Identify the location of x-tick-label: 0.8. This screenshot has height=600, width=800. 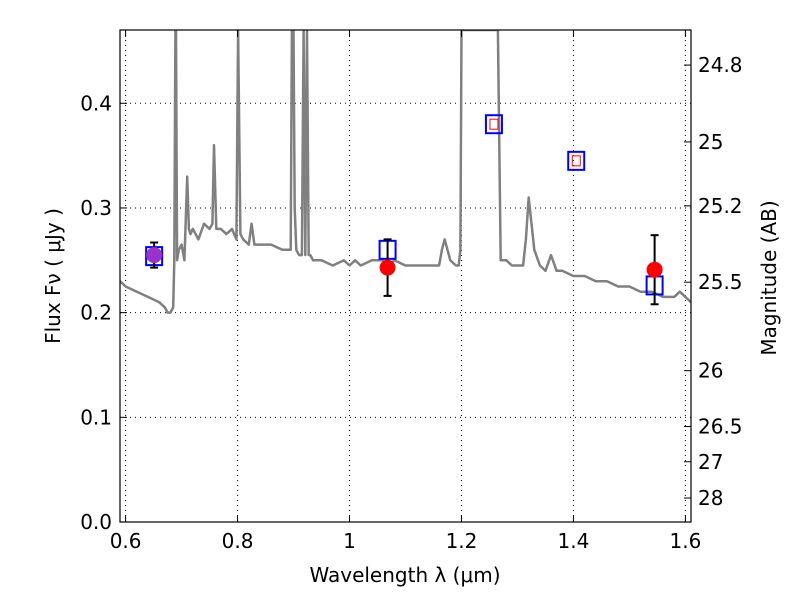
(238, 541).